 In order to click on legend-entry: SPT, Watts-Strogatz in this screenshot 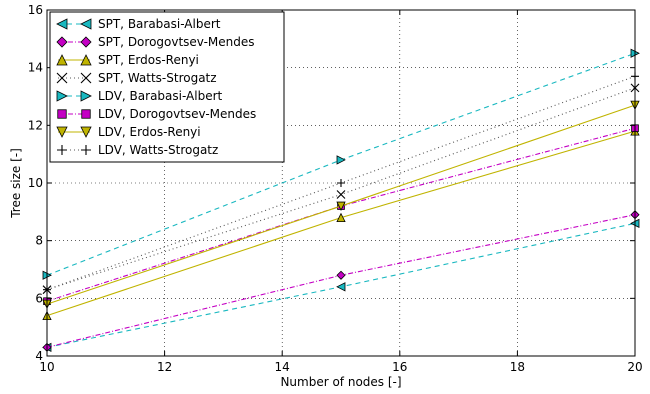, I will do `click(136, 78)`.